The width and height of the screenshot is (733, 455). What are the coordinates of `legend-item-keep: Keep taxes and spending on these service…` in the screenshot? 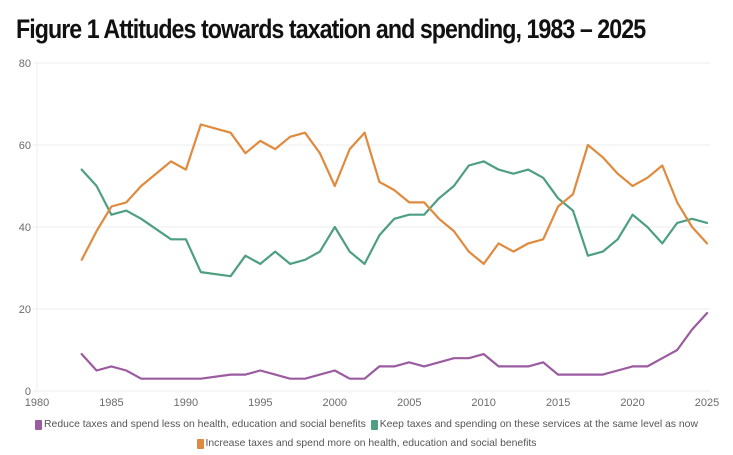 It's located at (534, 425).